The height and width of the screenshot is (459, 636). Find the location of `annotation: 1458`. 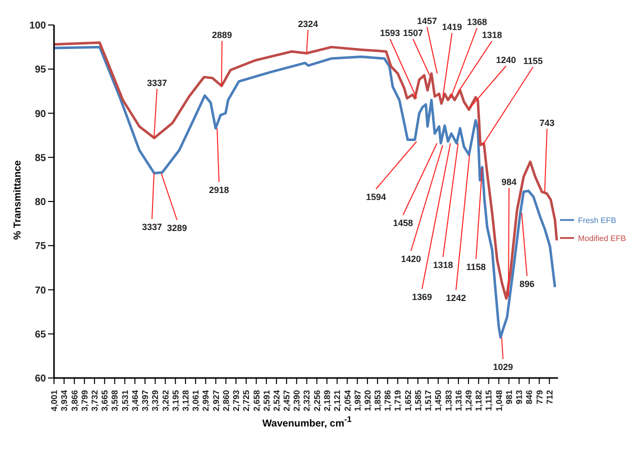

annotation: 1458 is located at coordinates (403, 223).